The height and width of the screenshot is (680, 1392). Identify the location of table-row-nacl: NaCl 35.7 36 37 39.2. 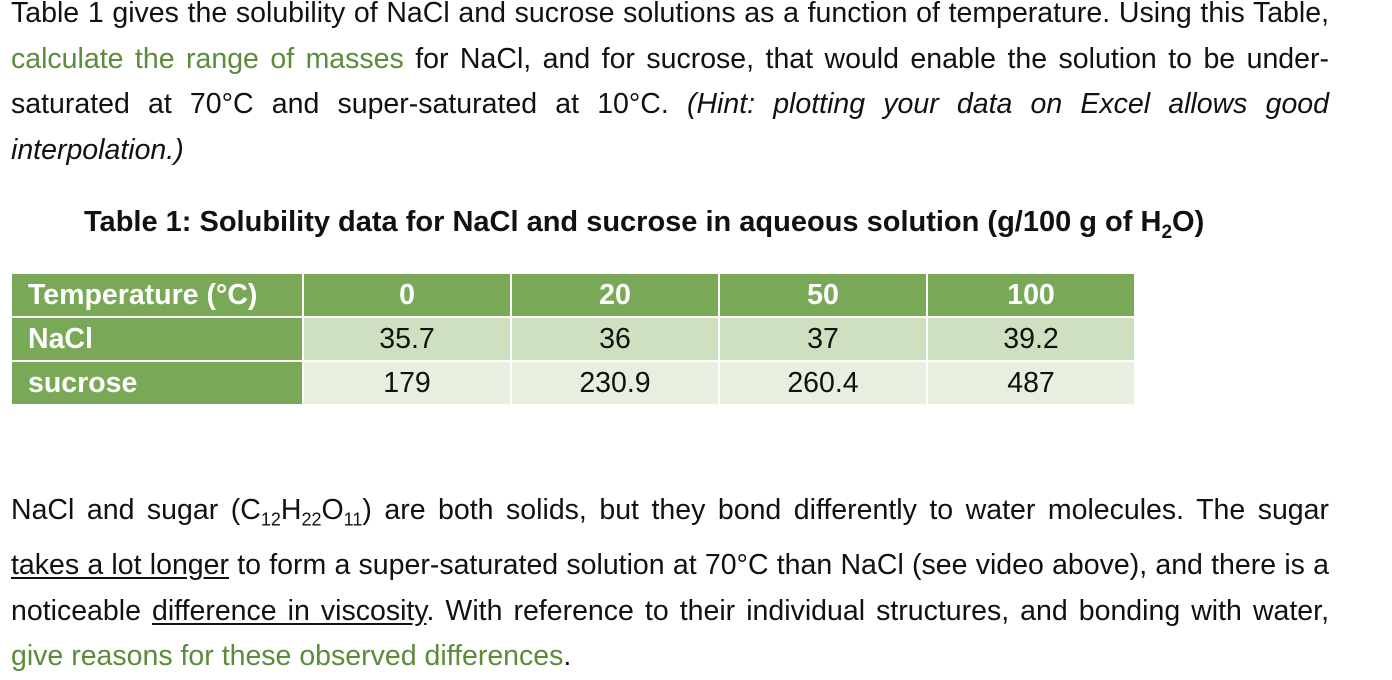
(573, 339).